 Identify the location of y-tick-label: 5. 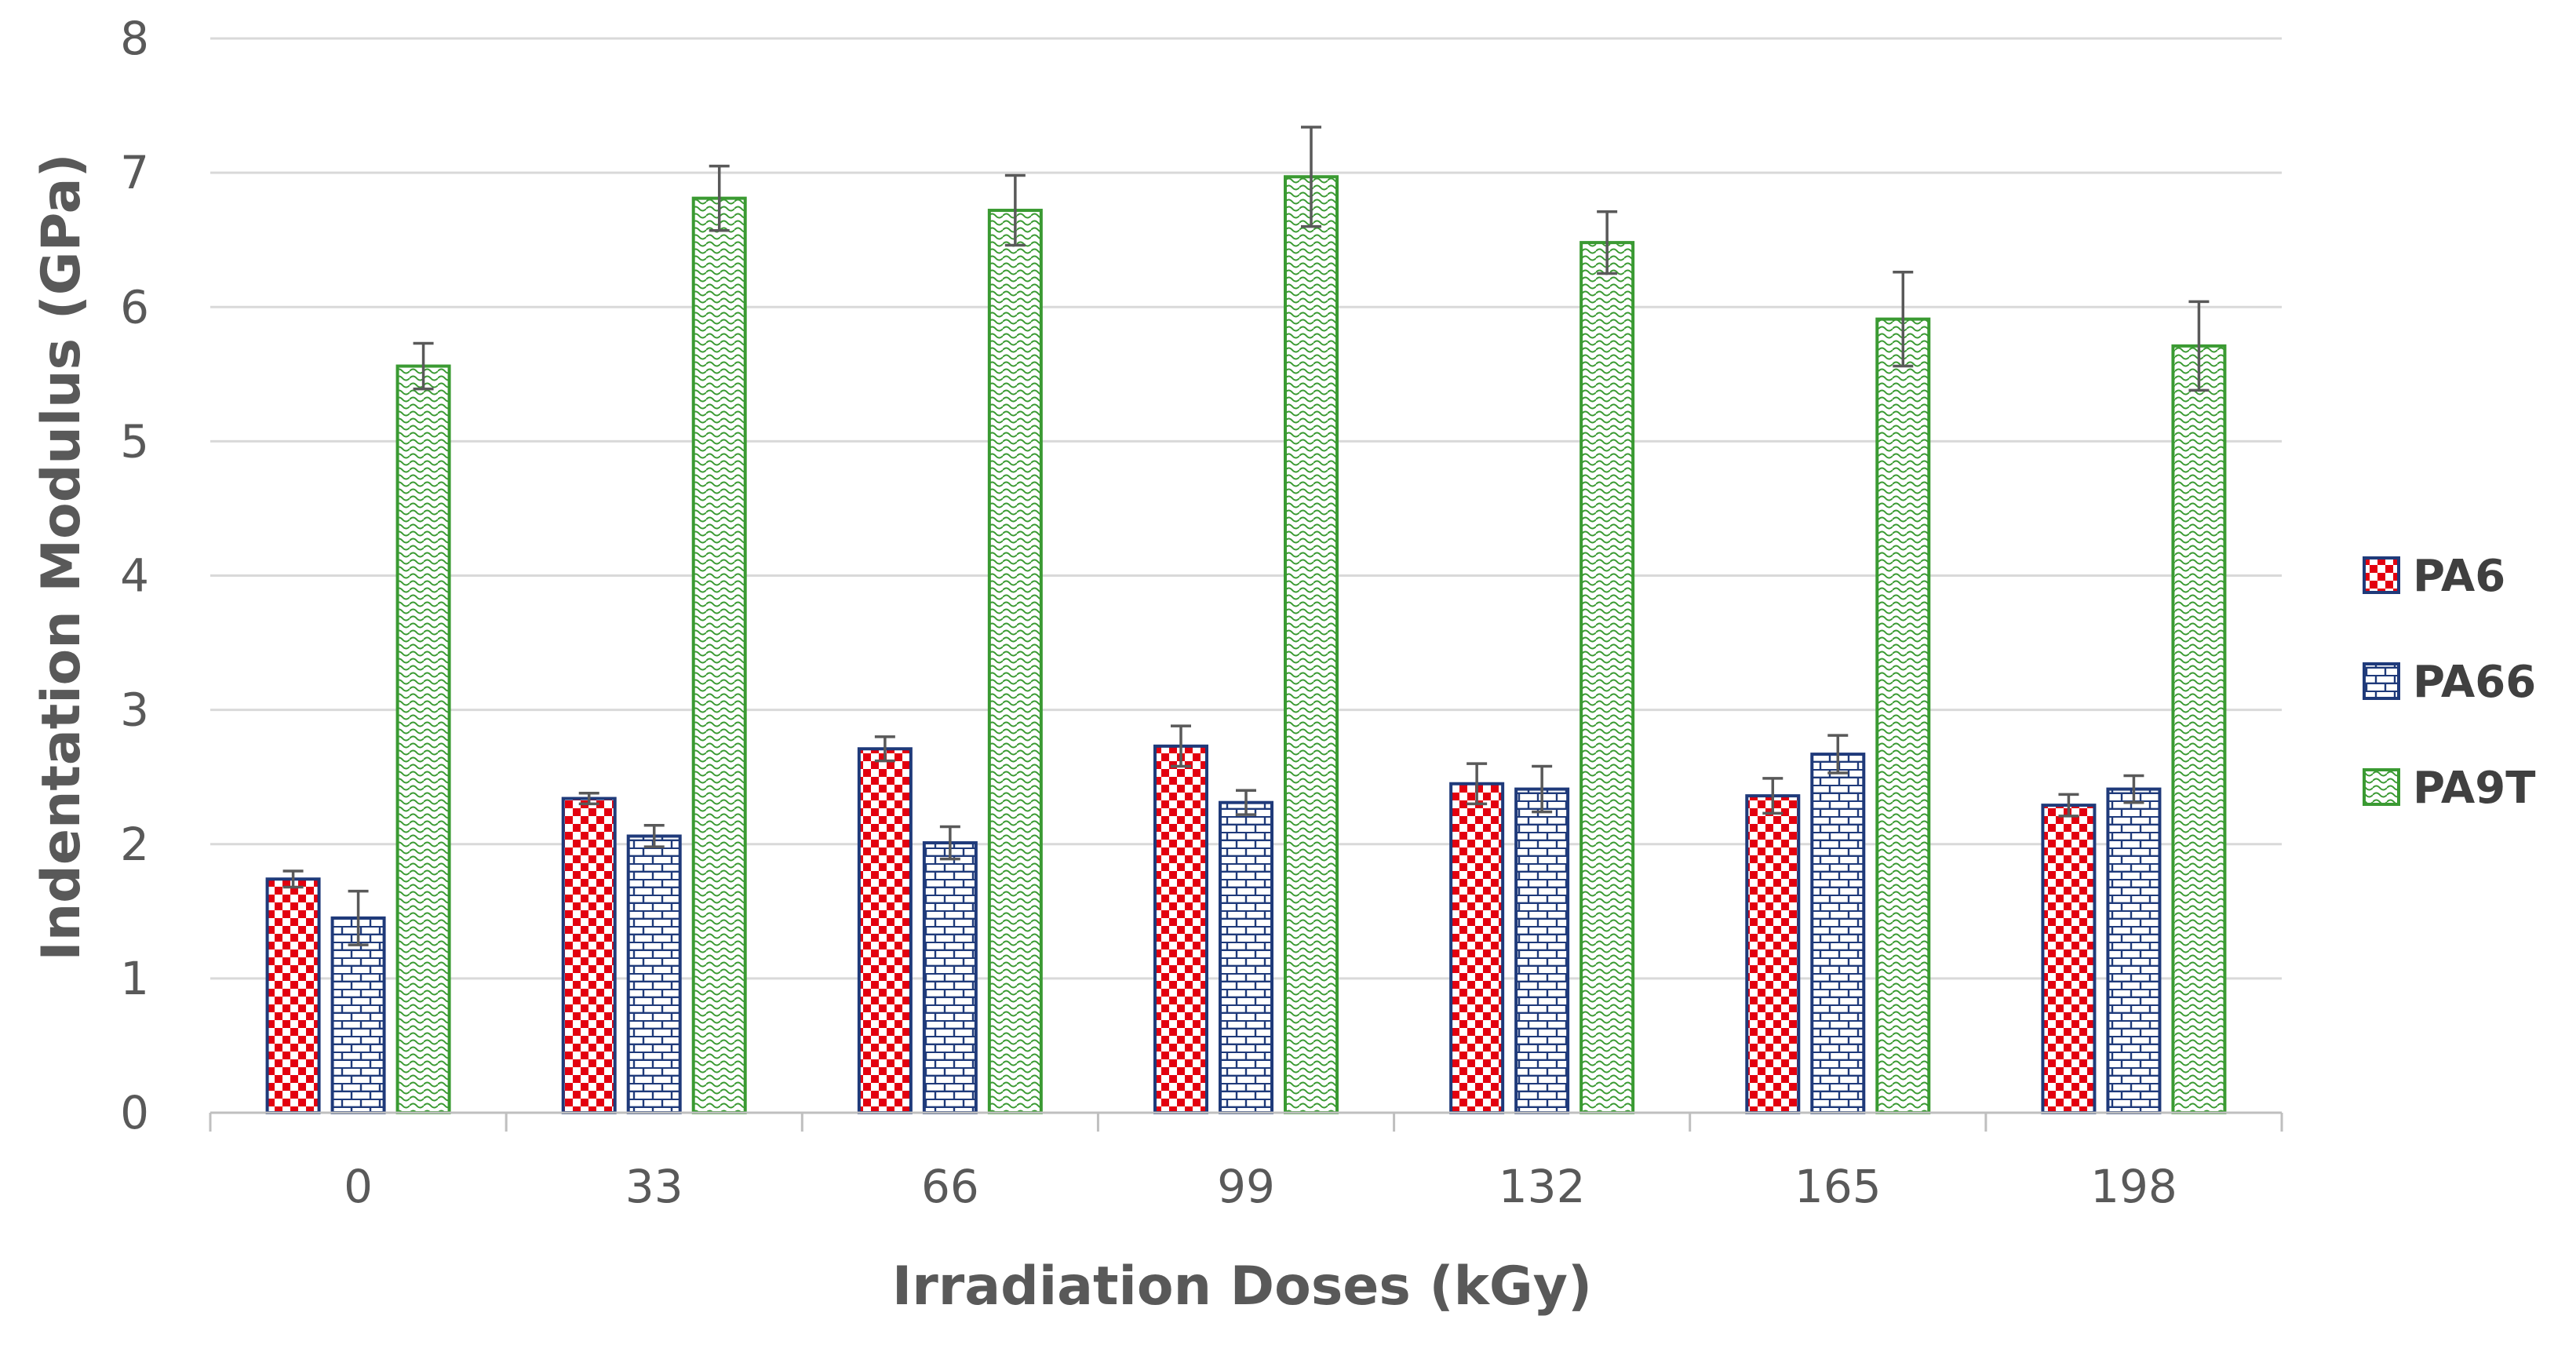
(134, 441).